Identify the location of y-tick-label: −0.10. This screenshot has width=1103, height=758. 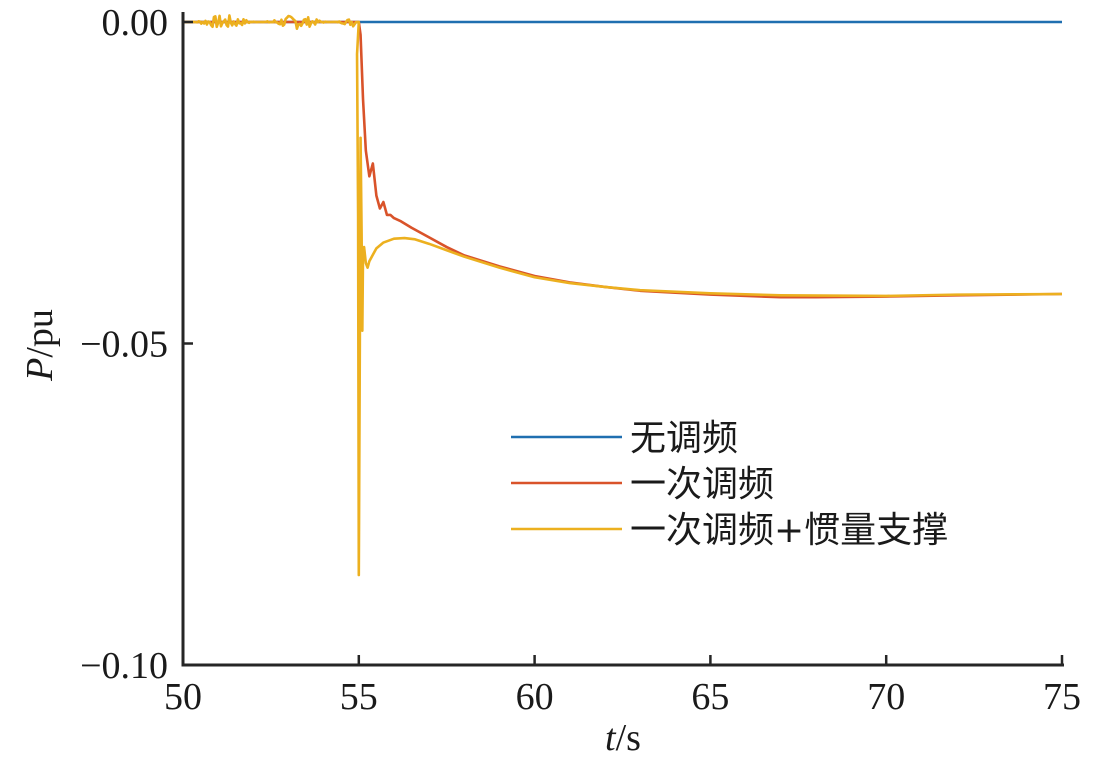
(124, 666).